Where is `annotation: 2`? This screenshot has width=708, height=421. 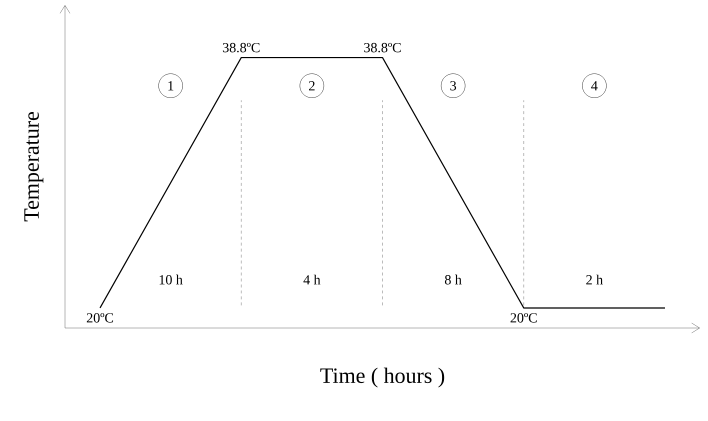 annotation: 2 is located at coordinates (312, 85).